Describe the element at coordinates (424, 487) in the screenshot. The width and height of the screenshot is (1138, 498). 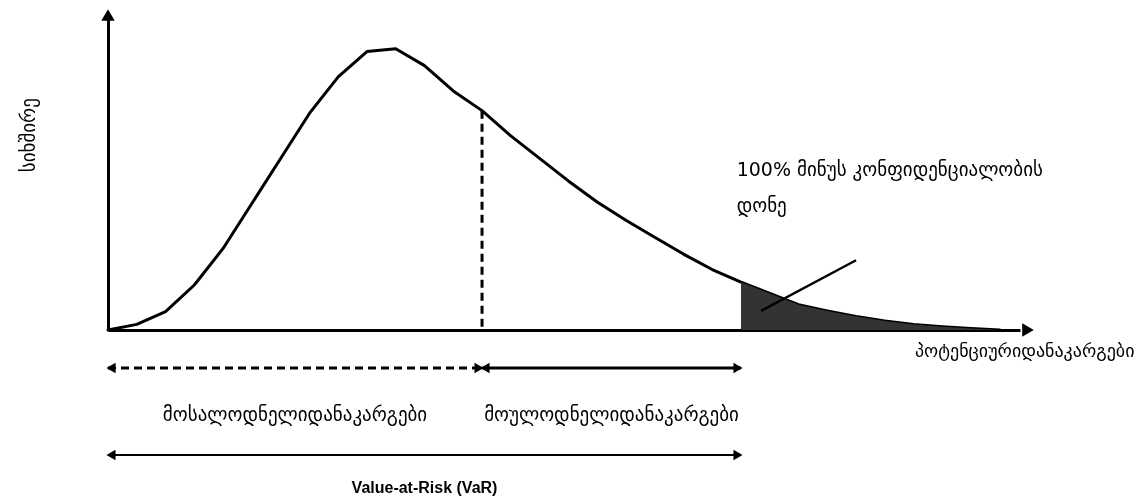
I see `text: Value-at-Risk (VaR)` at that location.